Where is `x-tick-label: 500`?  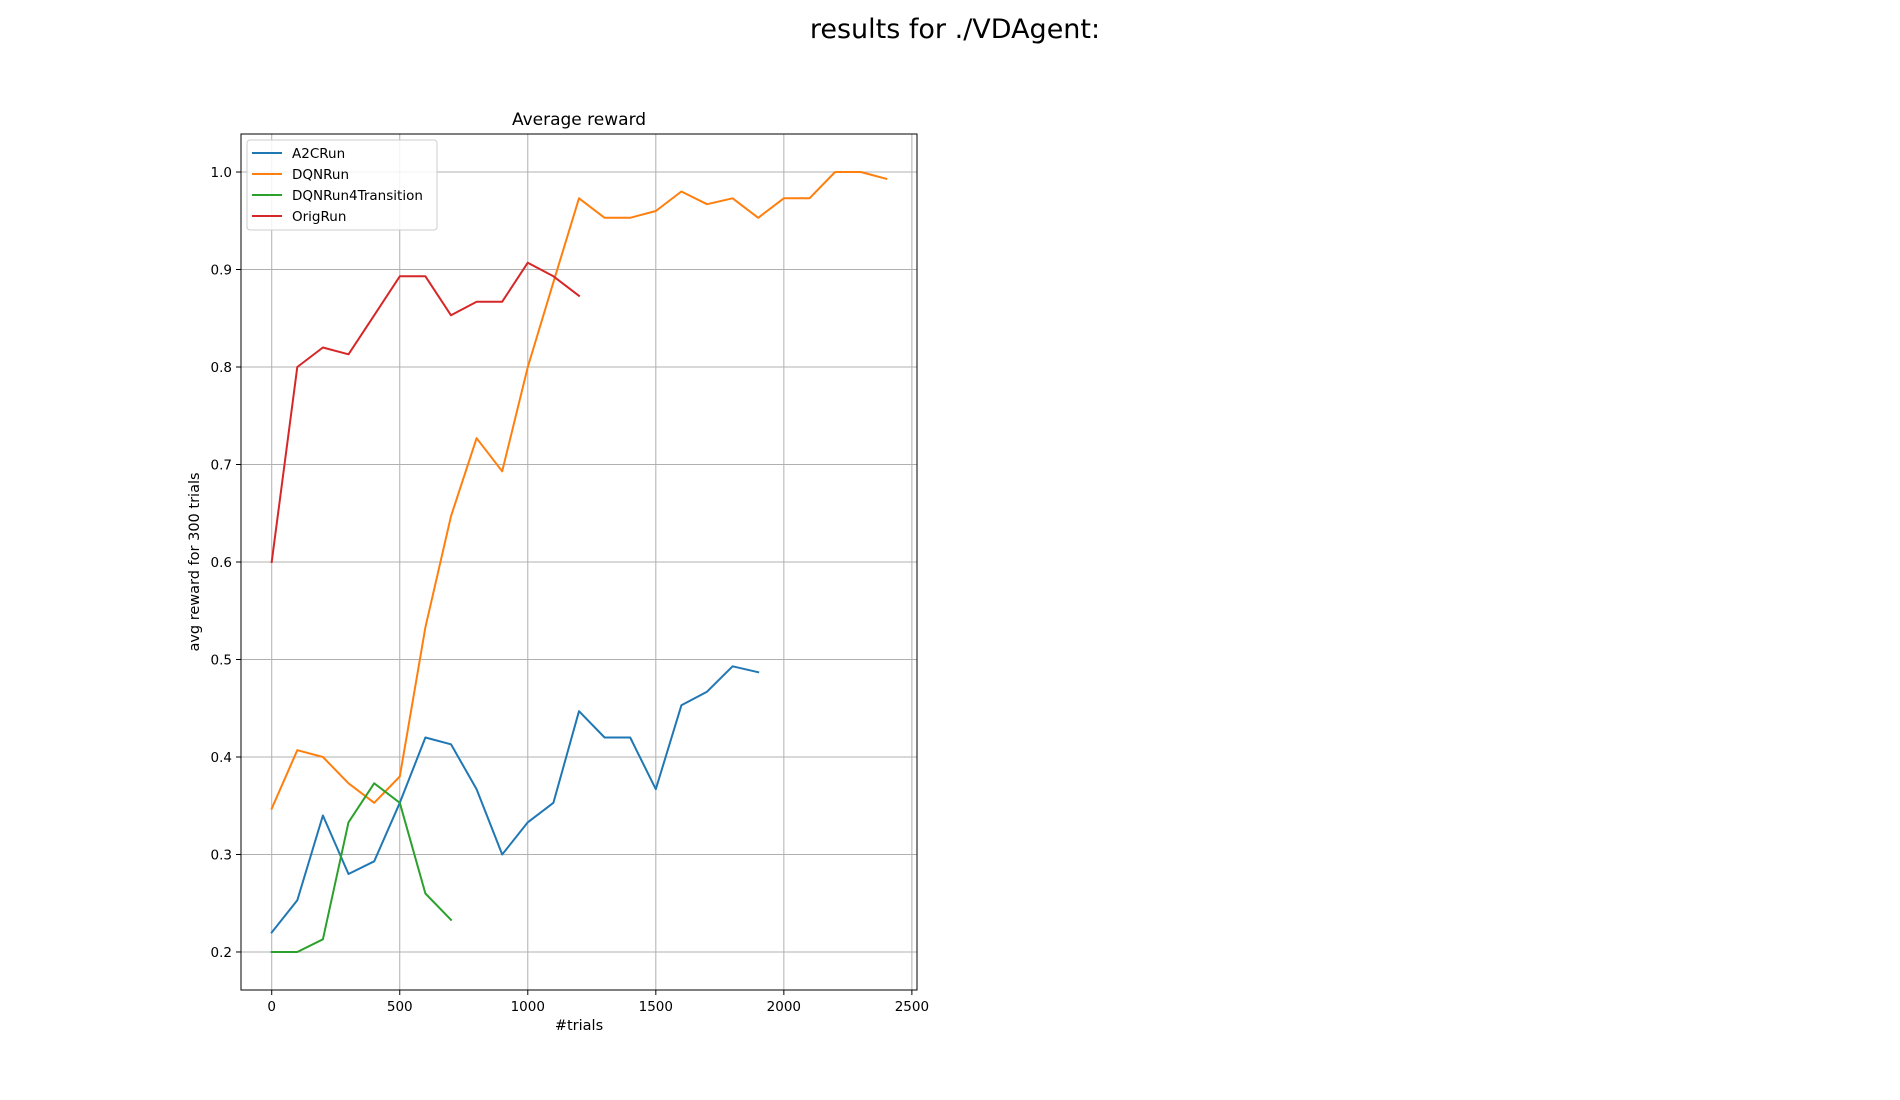
x-tick-label: 500 is located at coordinates (400, 1007).